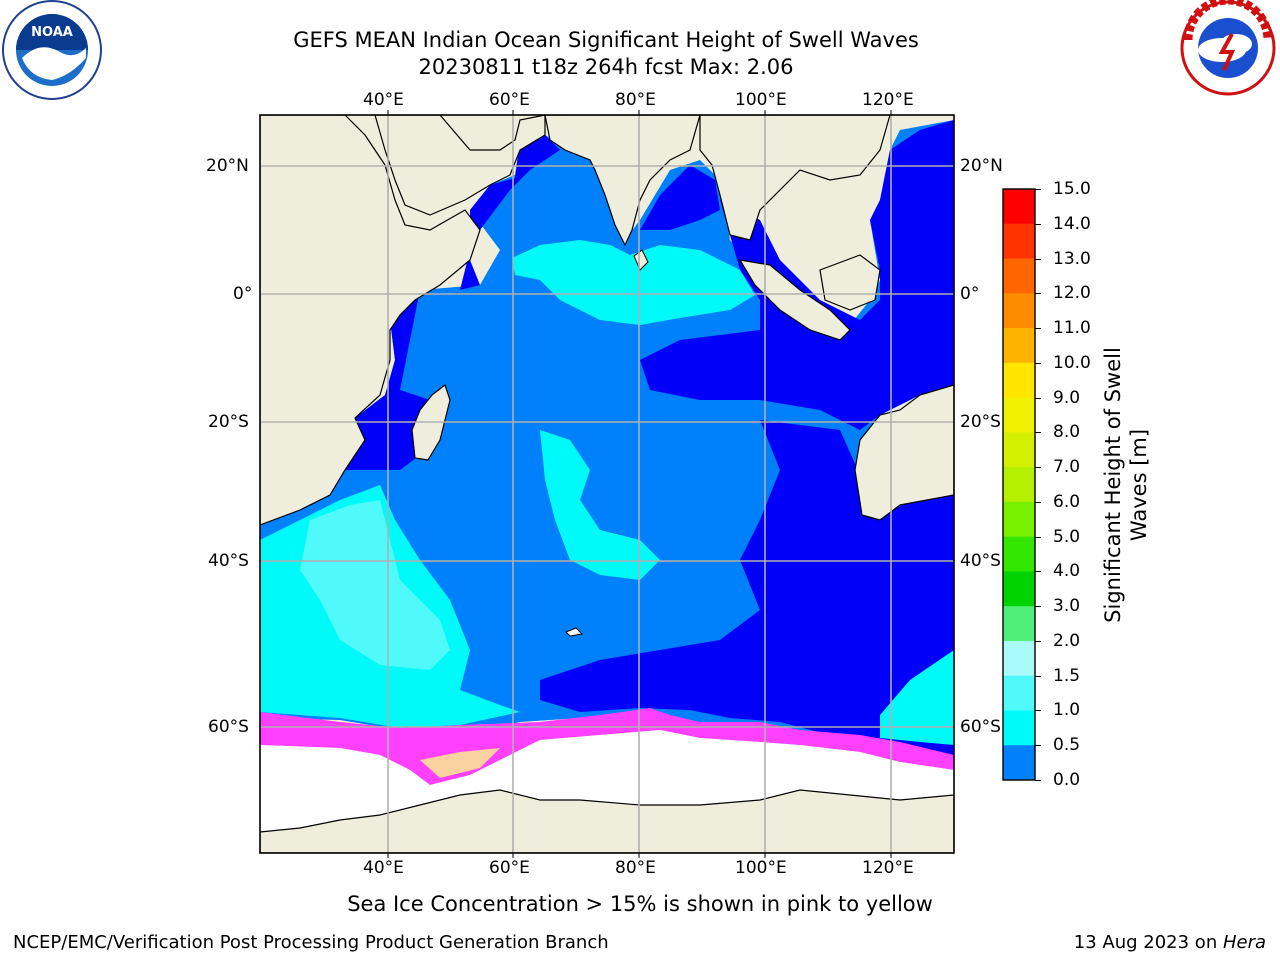 The width and height of the screenshot is (1280, 960). What do you see at coordinates (635, 100) in the screenshot?
I see `lon-label-top: 80°E` at bounding box center [635, 100].